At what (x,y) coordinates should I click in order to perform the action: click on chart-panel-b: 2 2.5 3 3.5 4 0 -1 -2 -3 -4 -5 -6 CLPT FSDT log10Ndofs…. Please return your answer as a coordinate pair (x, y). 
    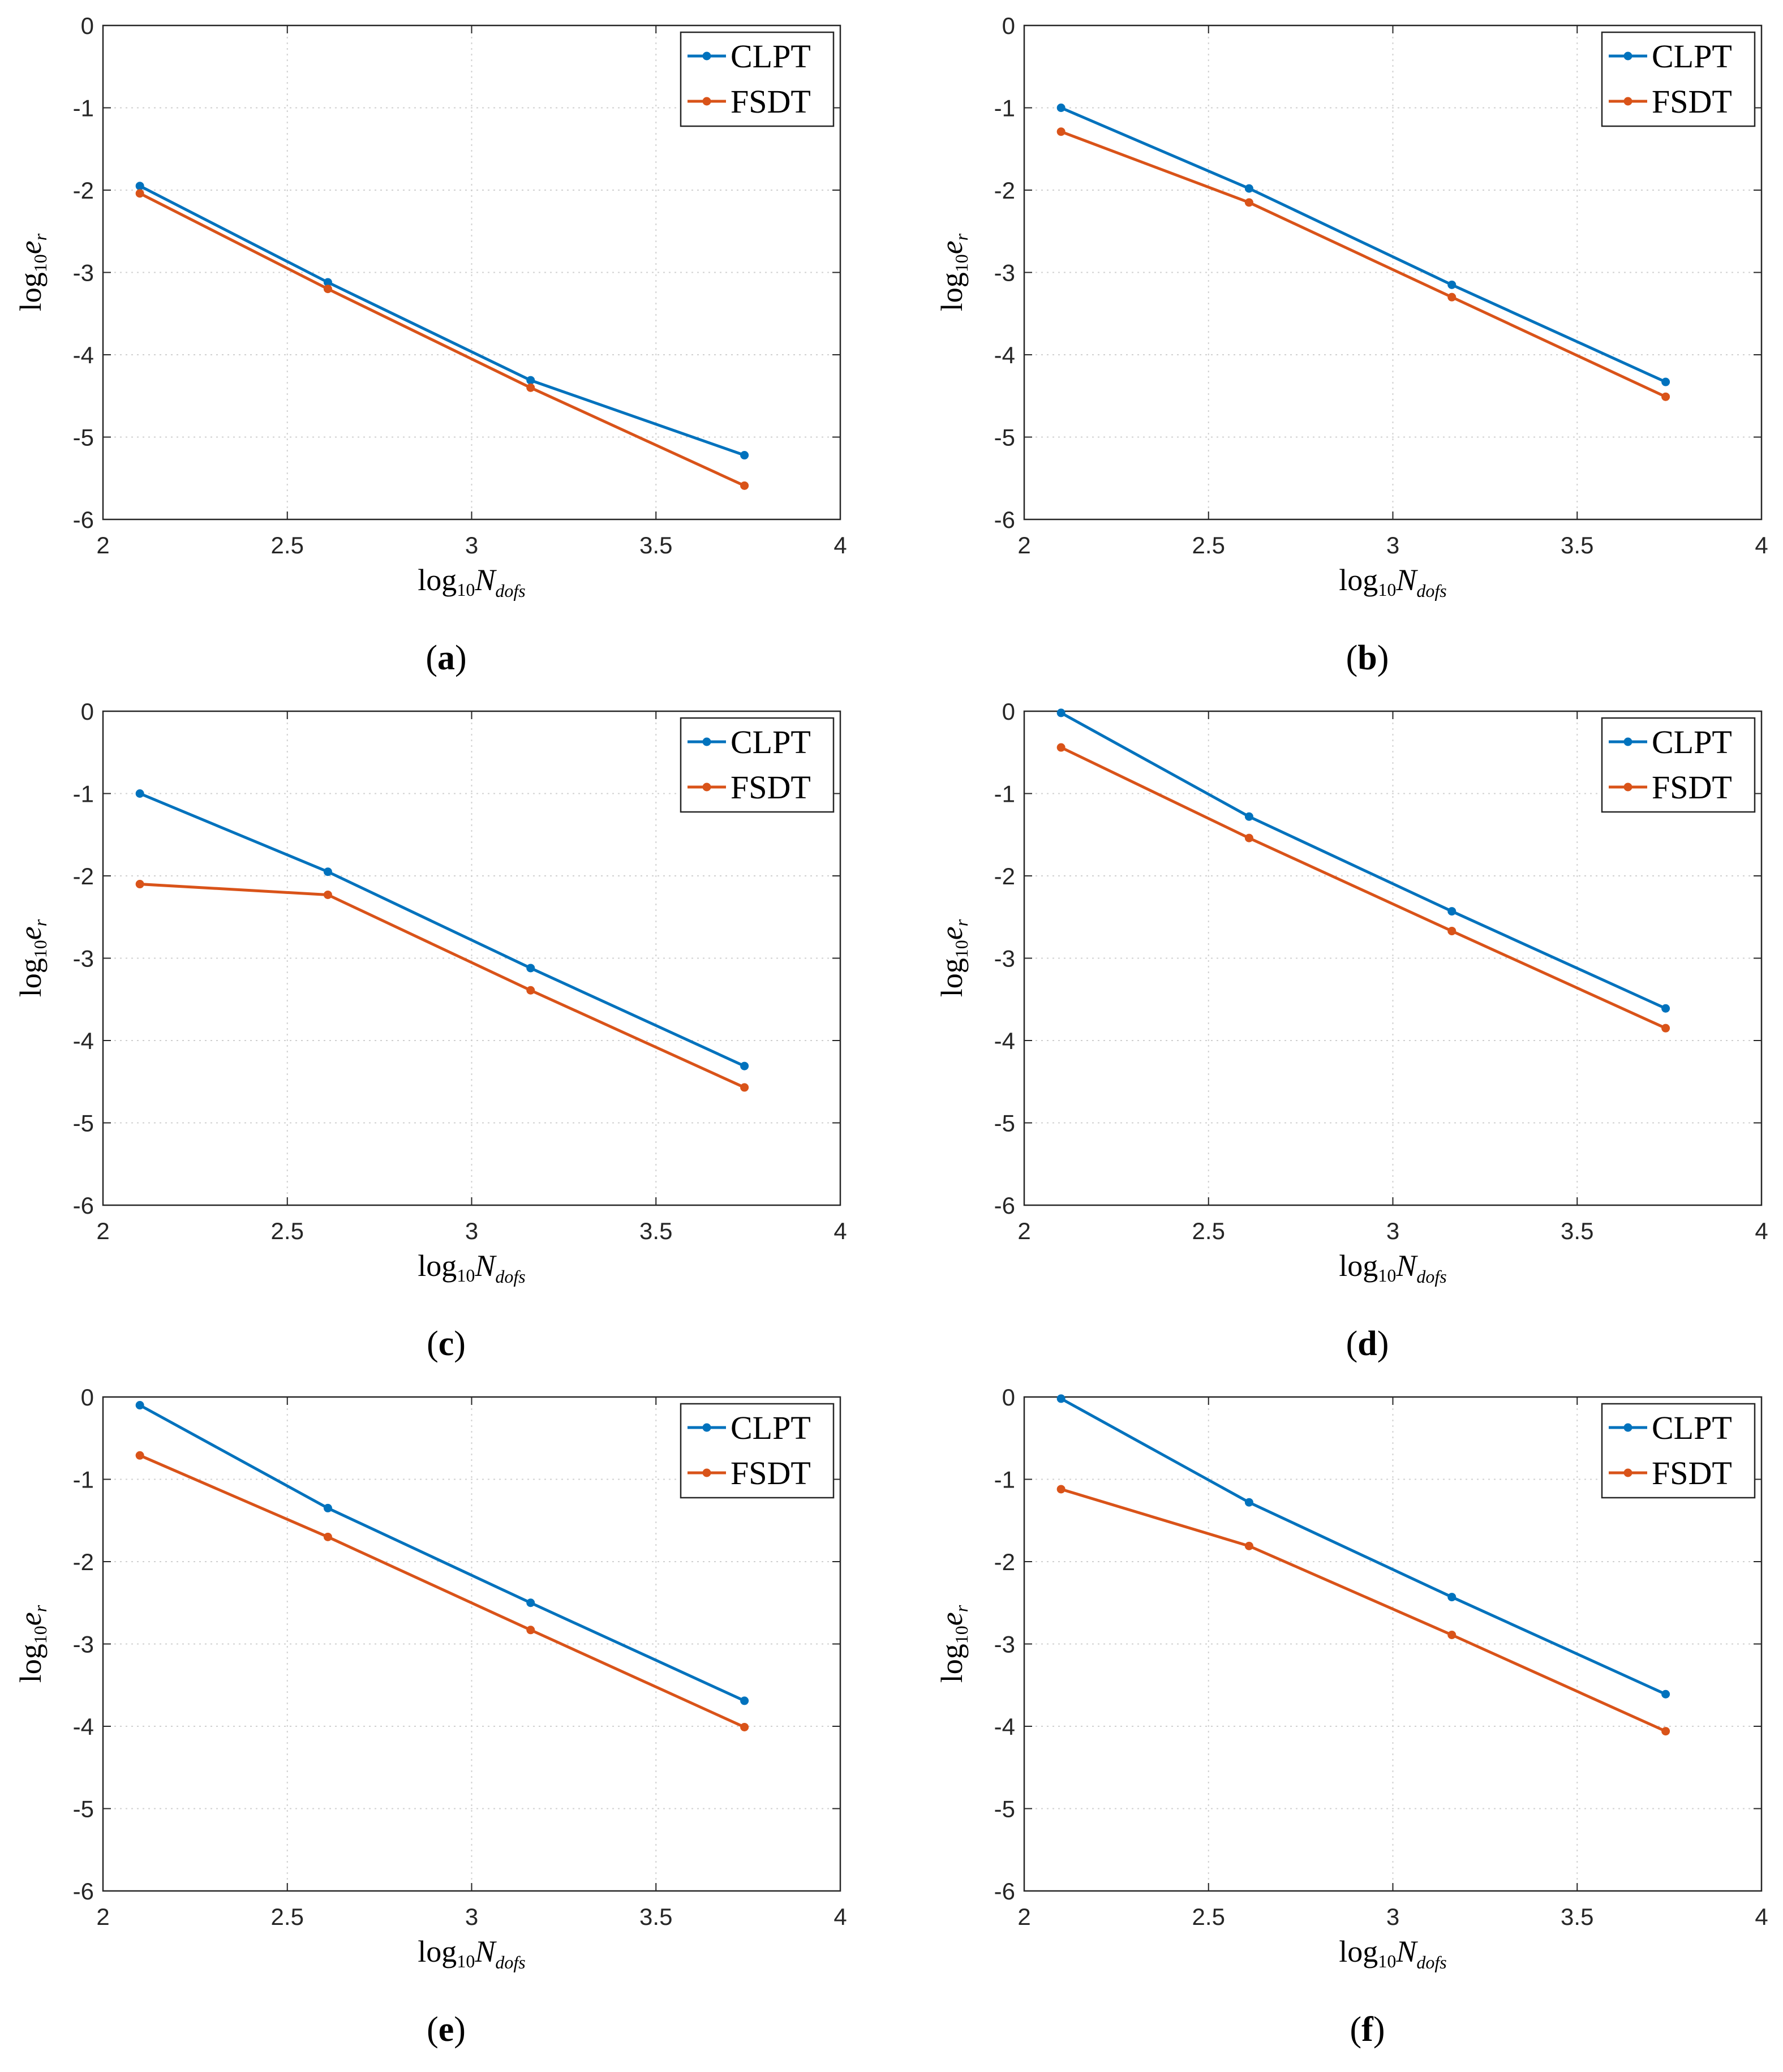
    Looking at the image, I should click on (1351, 344).